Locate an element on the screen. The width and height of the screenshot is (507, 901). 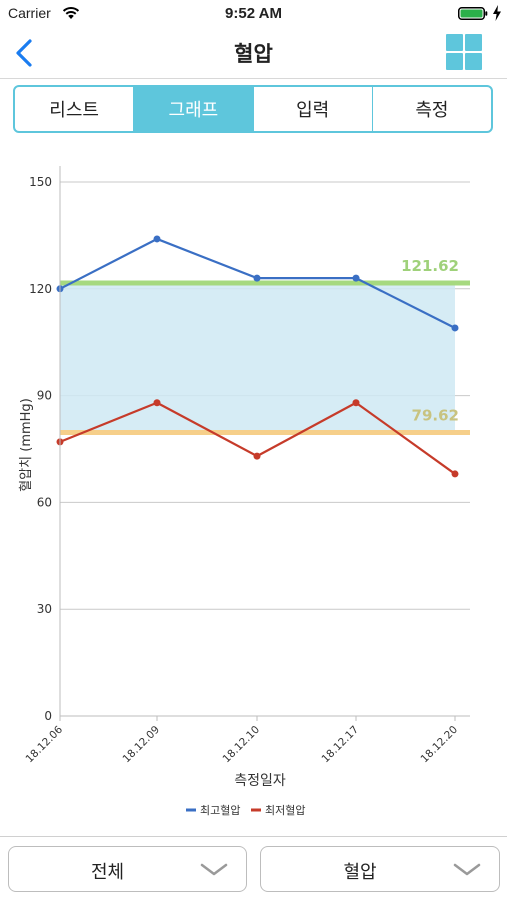
view-tabs: 리스트 그래프 입력 측정 is located at coordinates (253, 109).